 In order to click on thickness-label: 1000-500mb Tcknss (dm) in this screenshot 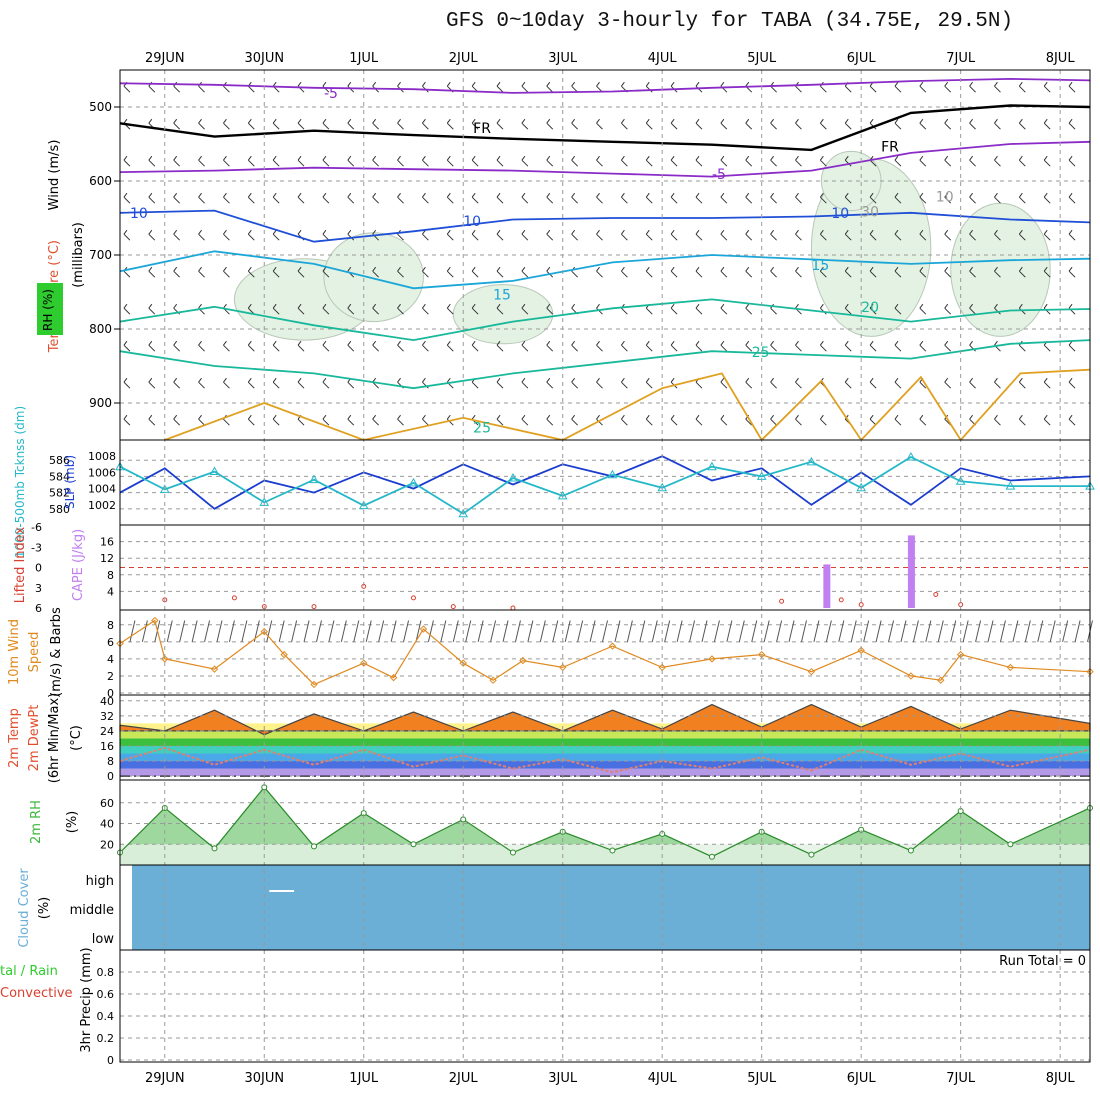, I will do `click(20, 482)`.